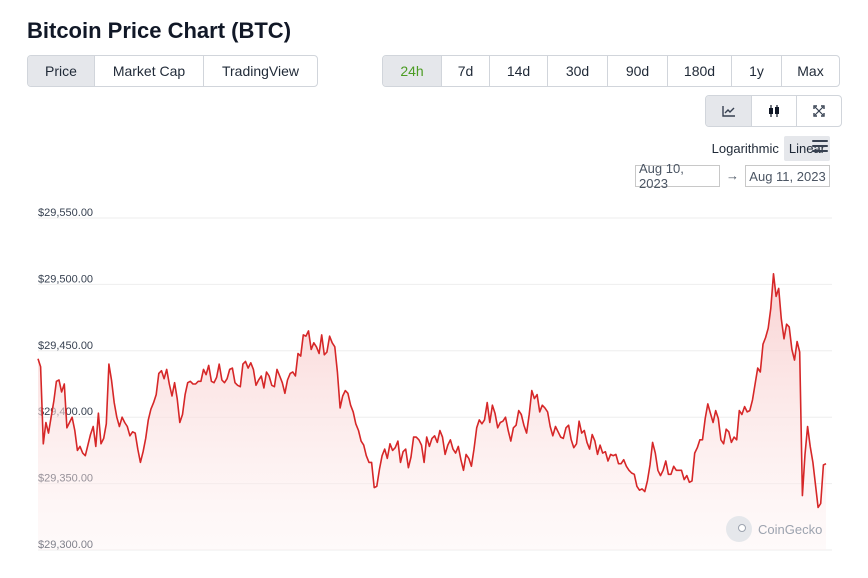 The width and height of the screenshot is (868, 578). What do you see at coordinates (577, 71) in the screenshot?
I see `range-30d-button: 30d` at bounding box center [577, 71].